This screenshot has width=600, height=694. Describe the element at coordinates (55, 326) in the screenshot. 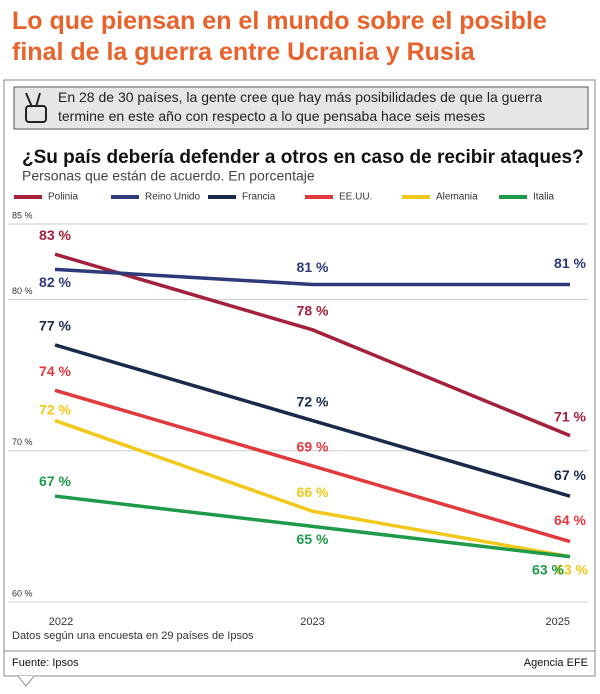

I see `data-label: 77 %` at that location.